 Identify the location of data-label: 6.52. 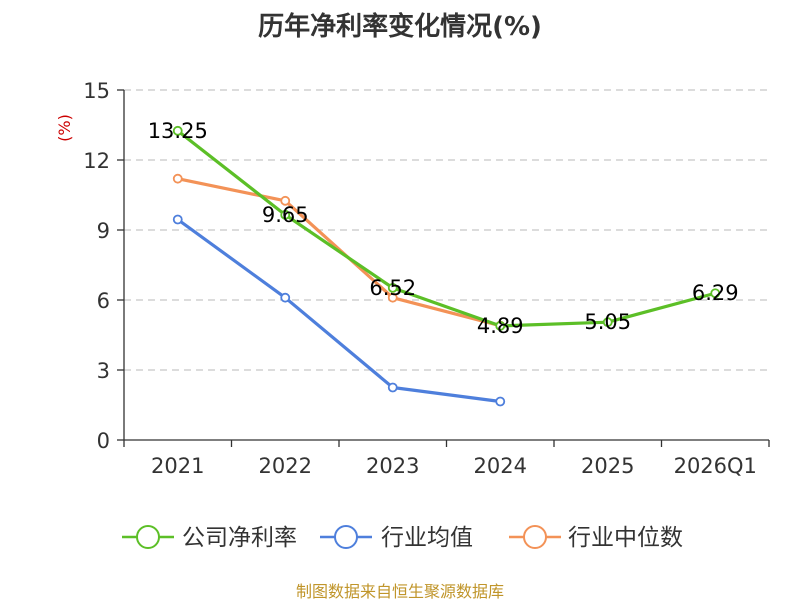
(392, 288).